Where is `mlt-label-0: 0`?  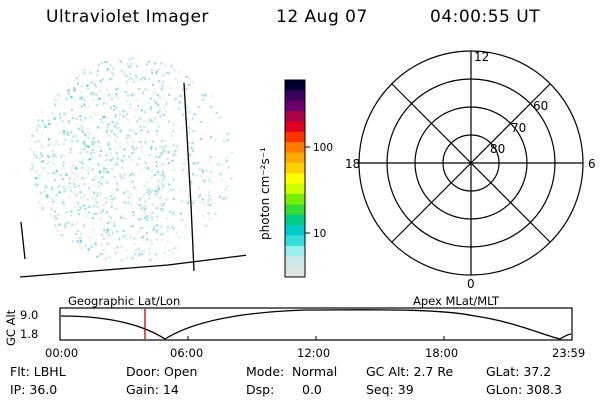
mlt-label-0: 0 is located at coordinates (471, 283).